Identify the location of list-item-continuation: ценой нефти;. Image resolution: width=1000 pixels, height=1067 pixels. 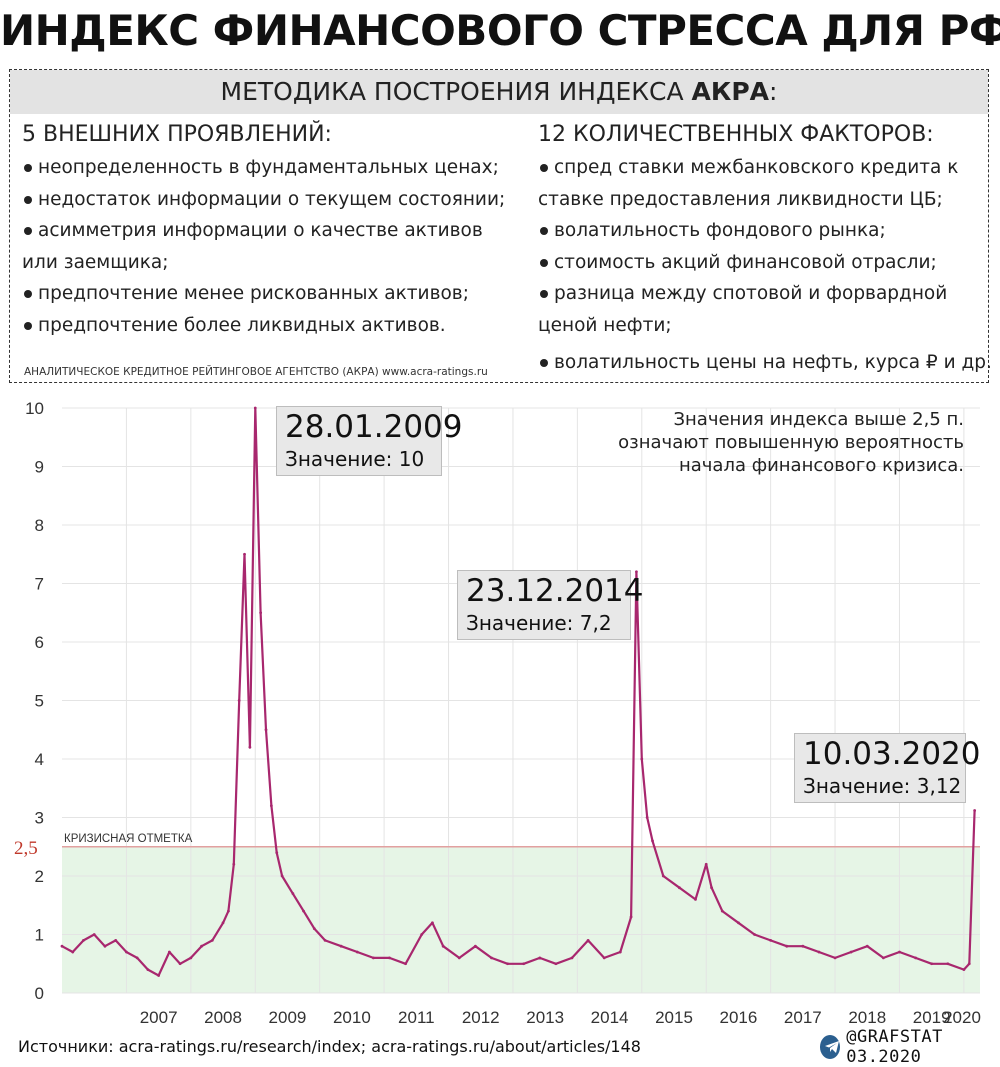
(605, 325).